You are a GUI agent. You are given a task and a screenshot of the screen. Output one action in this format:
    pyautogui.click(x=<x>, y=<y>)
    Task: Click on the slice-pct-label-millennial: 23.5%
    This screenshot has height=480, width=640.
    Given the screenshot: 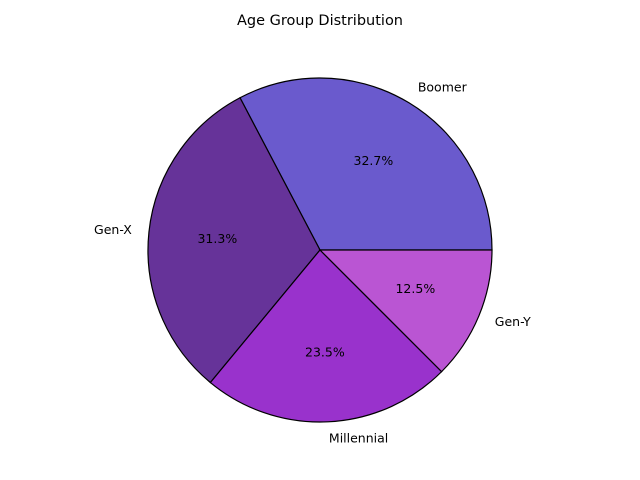 What is the action you would take?
    pyautogui.click(x=325, y=352)
    